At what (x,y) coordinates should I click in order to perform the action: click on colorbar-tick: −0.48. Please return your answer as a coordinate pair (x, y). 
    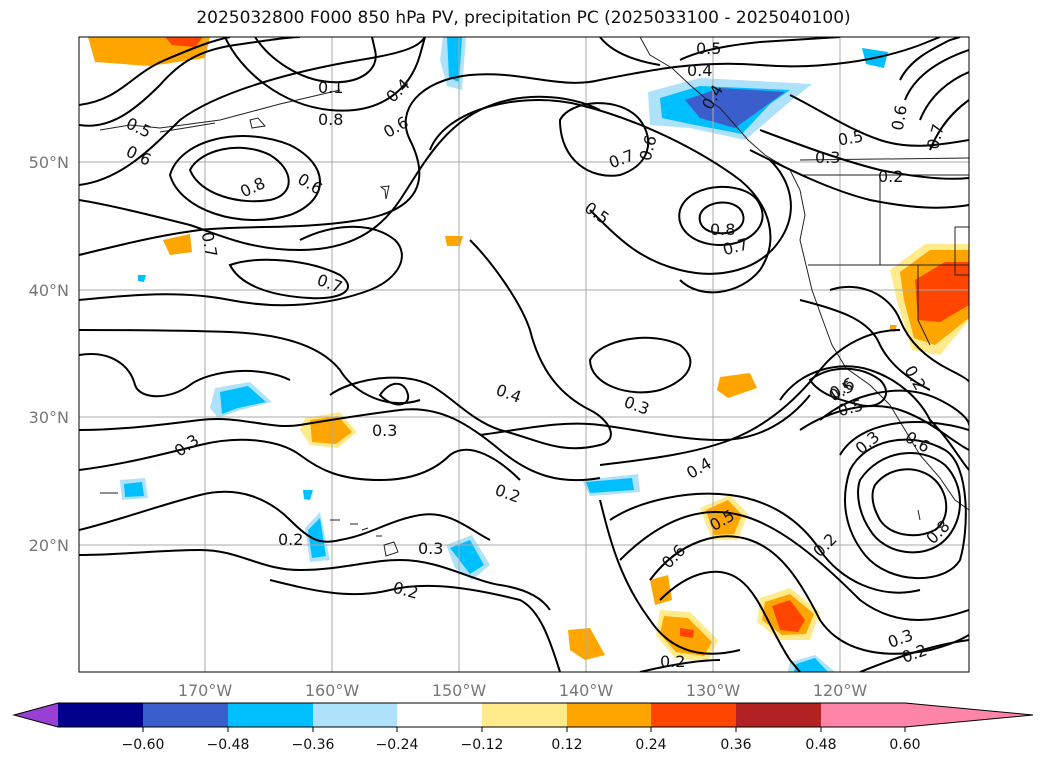
    Looking at the image, I should click on (228, 745).